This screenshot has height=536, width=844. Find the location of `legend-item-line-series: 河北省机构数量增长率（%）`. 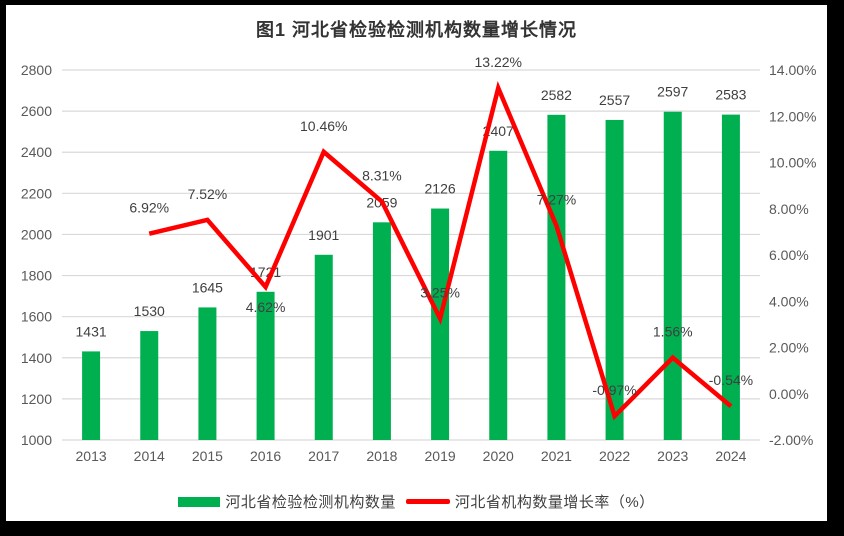

legend-item-line-series: 河北省机构数量增长率（%） is located at coordinates (530, 501).